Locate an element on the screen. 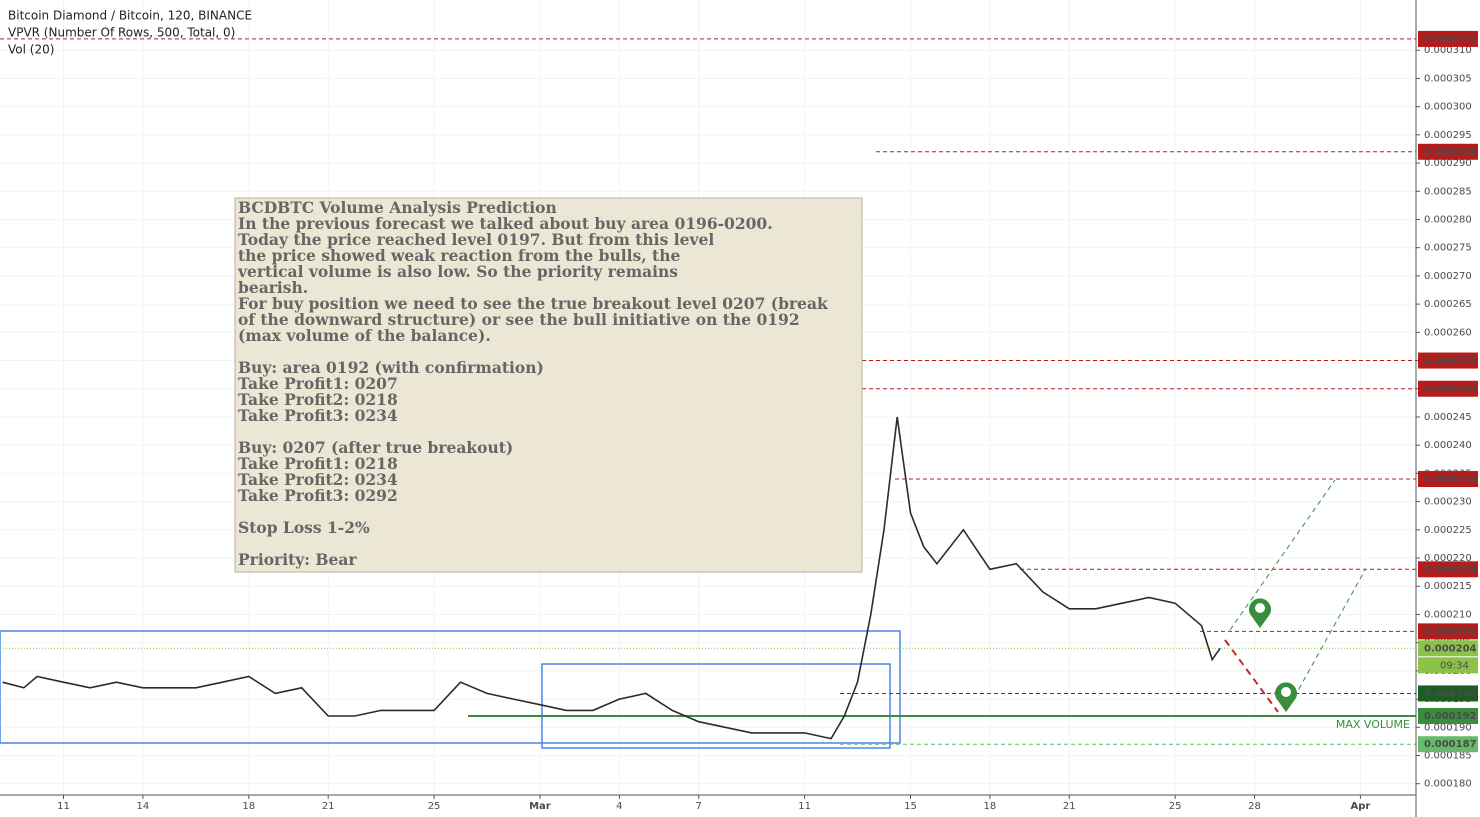 Image resolution: width=1480 pixels, height=817 pixels. level-label: 0.000204 is located at coordinates (1450, 648).